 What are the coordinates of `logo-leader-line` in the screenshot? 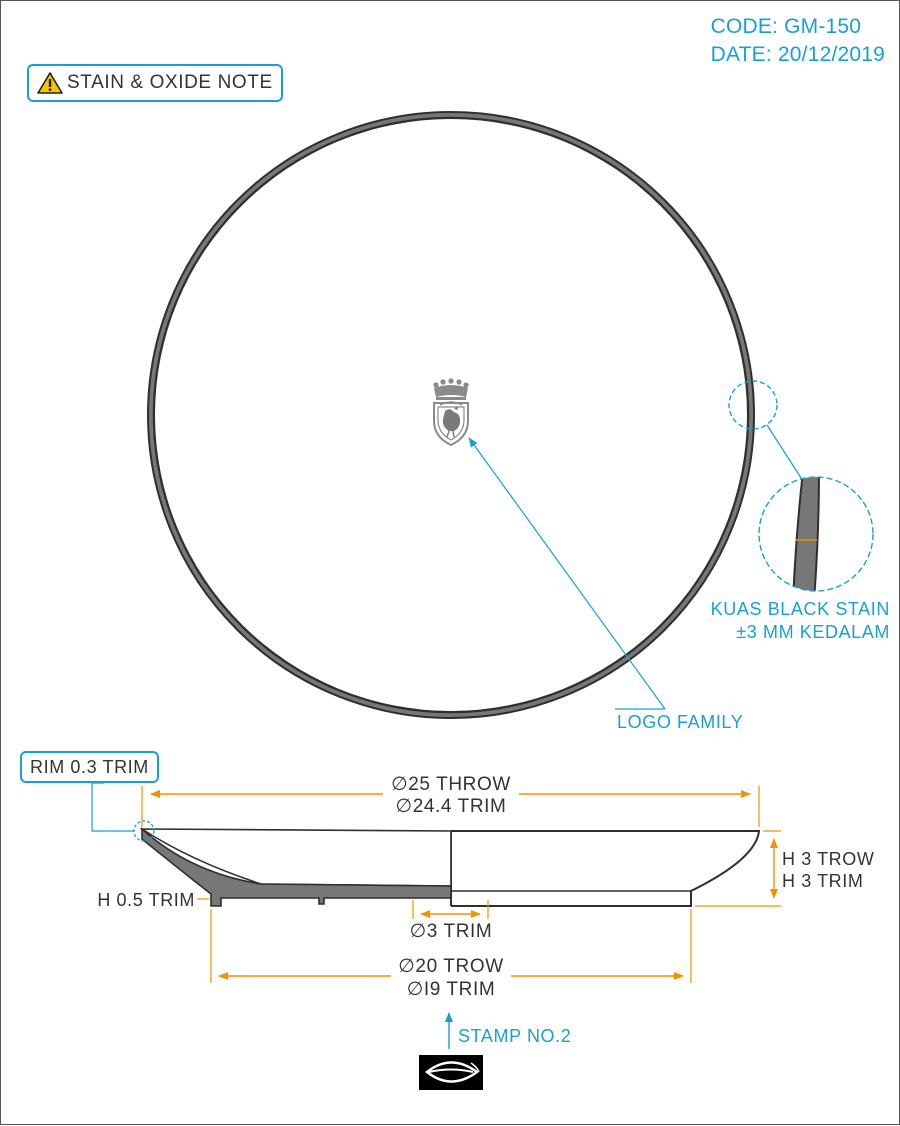 It's located at (567, 573).